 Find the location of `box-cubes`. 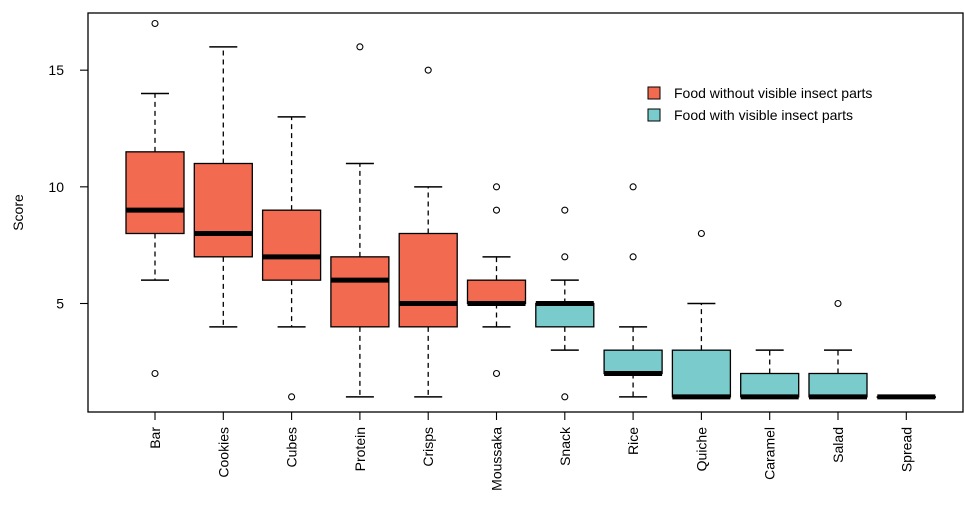

box-cubes is located at coordinates (291, 258).